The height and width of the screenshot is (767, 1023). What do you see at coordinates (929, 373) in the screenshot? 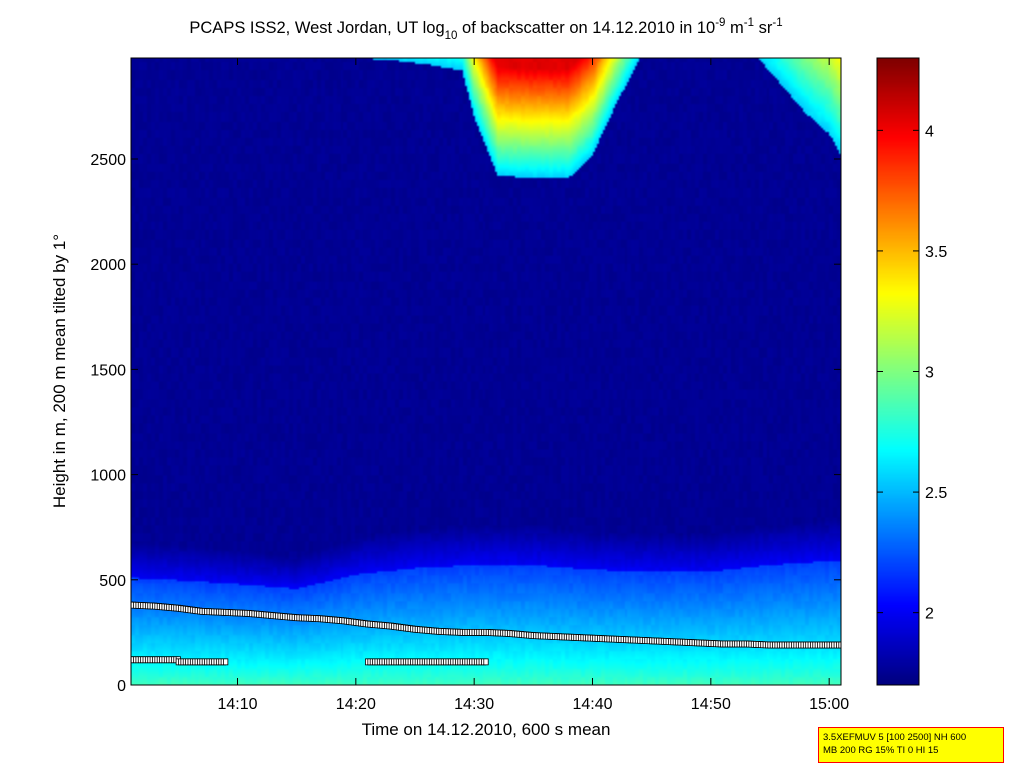
I see `colorbar-tick-label: 3` at bounding box center [929, 373].